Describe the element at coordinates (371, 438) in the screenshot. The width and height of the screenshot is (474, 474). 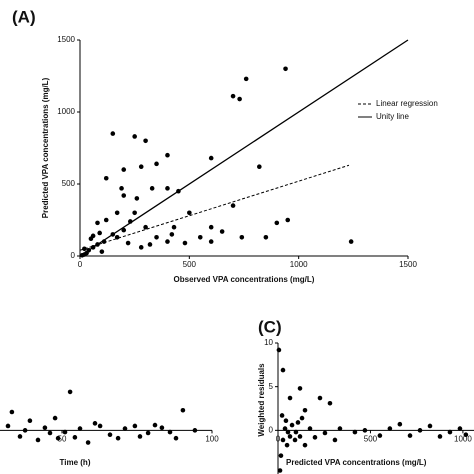
I see `x-tick-label: 500` at that location.